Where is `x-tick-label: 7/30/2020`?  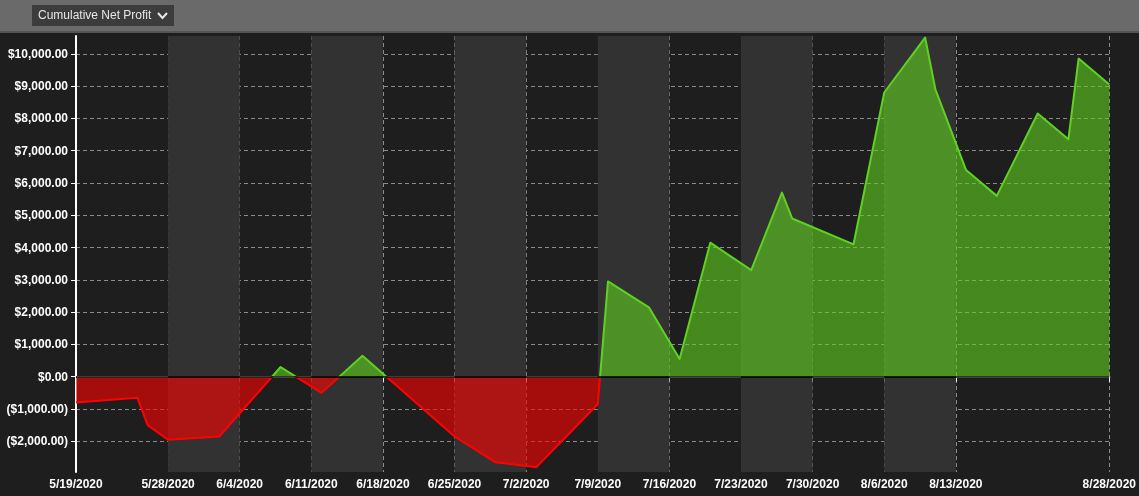 x-tick-label: 7/30/2020 is located at coordinates (812, 484).